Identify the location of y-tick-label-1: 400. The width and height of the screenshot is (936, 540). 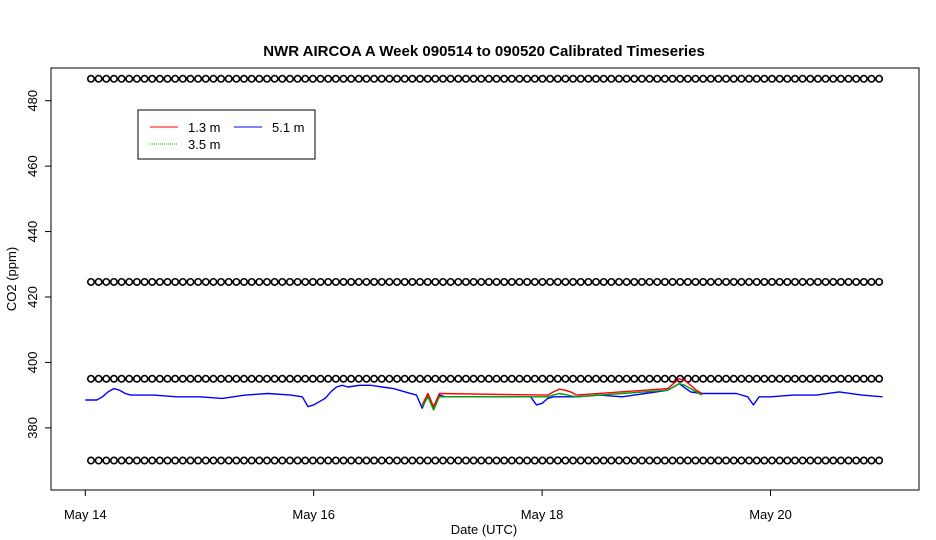
(32, 363).